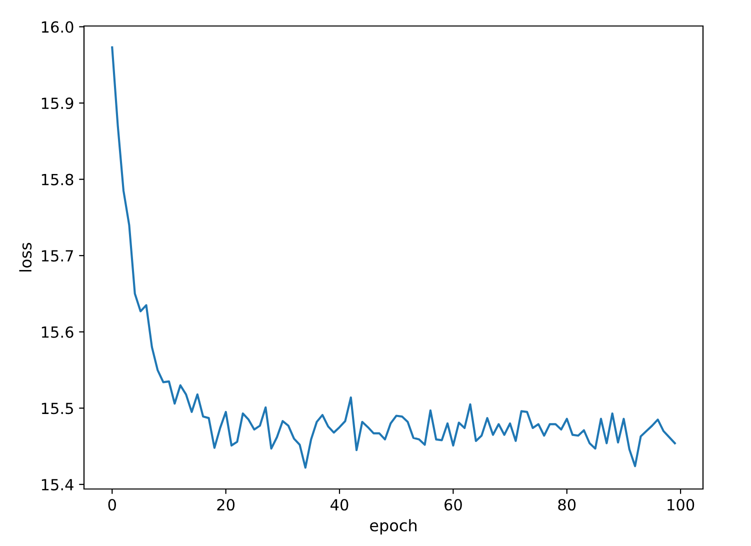  Describe the element at coordinates (58, 104) in the screenshot. I see `y-tick-label: 15.9` at that location.